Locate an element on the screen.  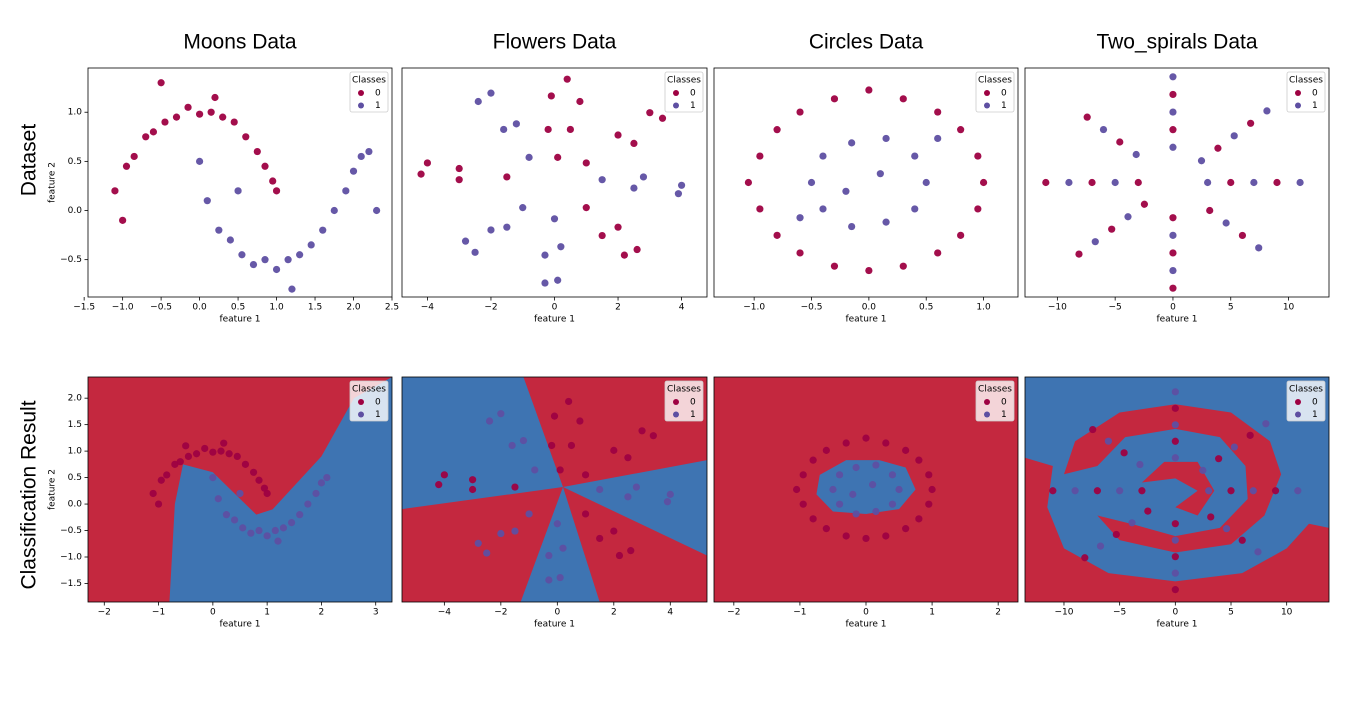
chart-title: Two_spirals Data is located at coordinates (1176, 42).